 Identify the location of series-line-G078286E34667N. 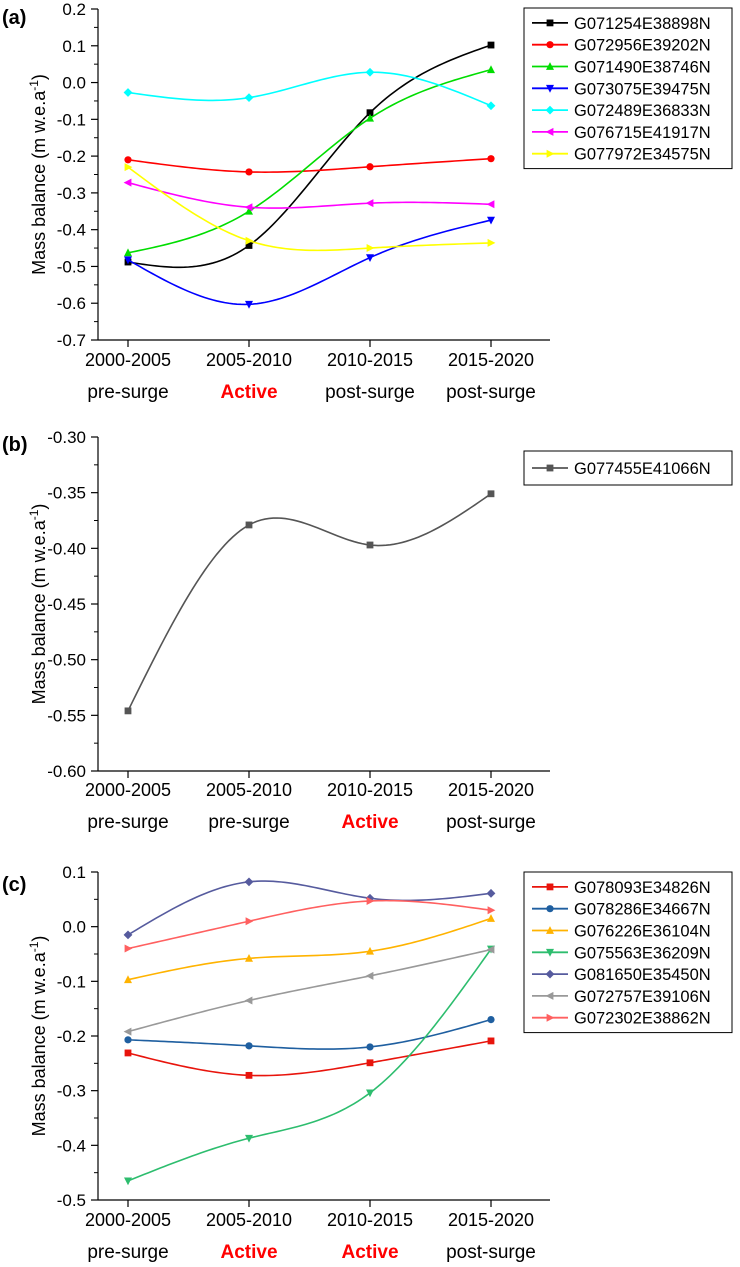
(309, 1034).